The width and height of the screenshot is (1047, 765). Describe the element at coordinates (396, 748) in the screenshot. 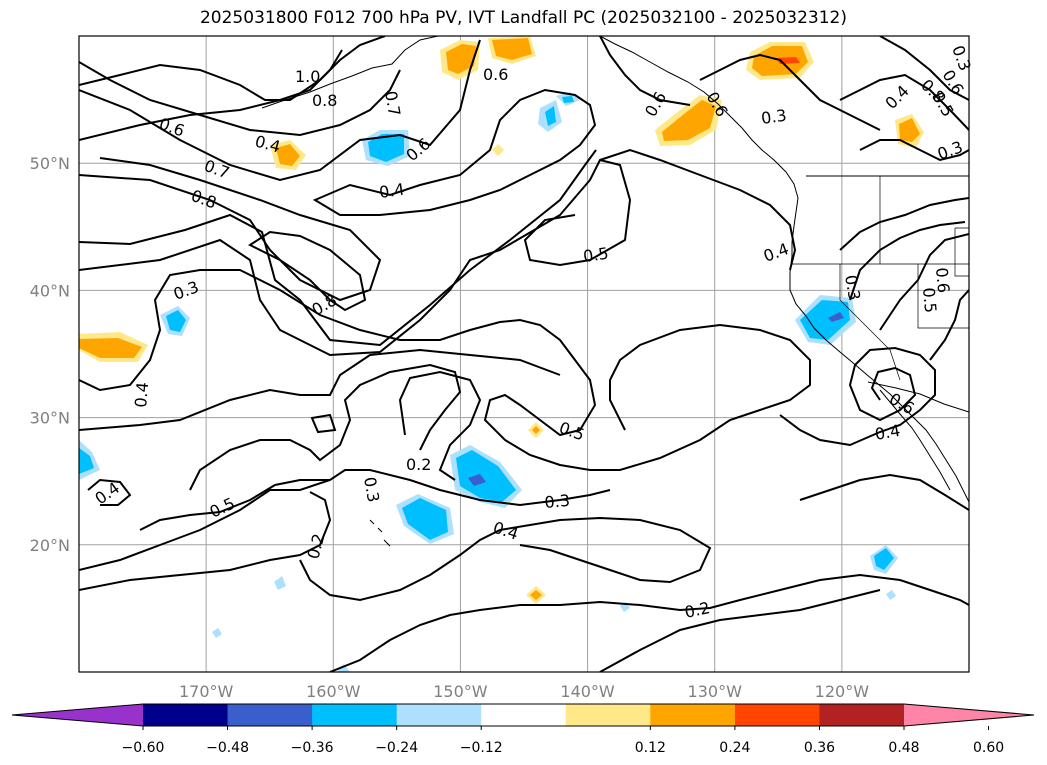

I see `colorbar-tick-label: −0.24` at that location.